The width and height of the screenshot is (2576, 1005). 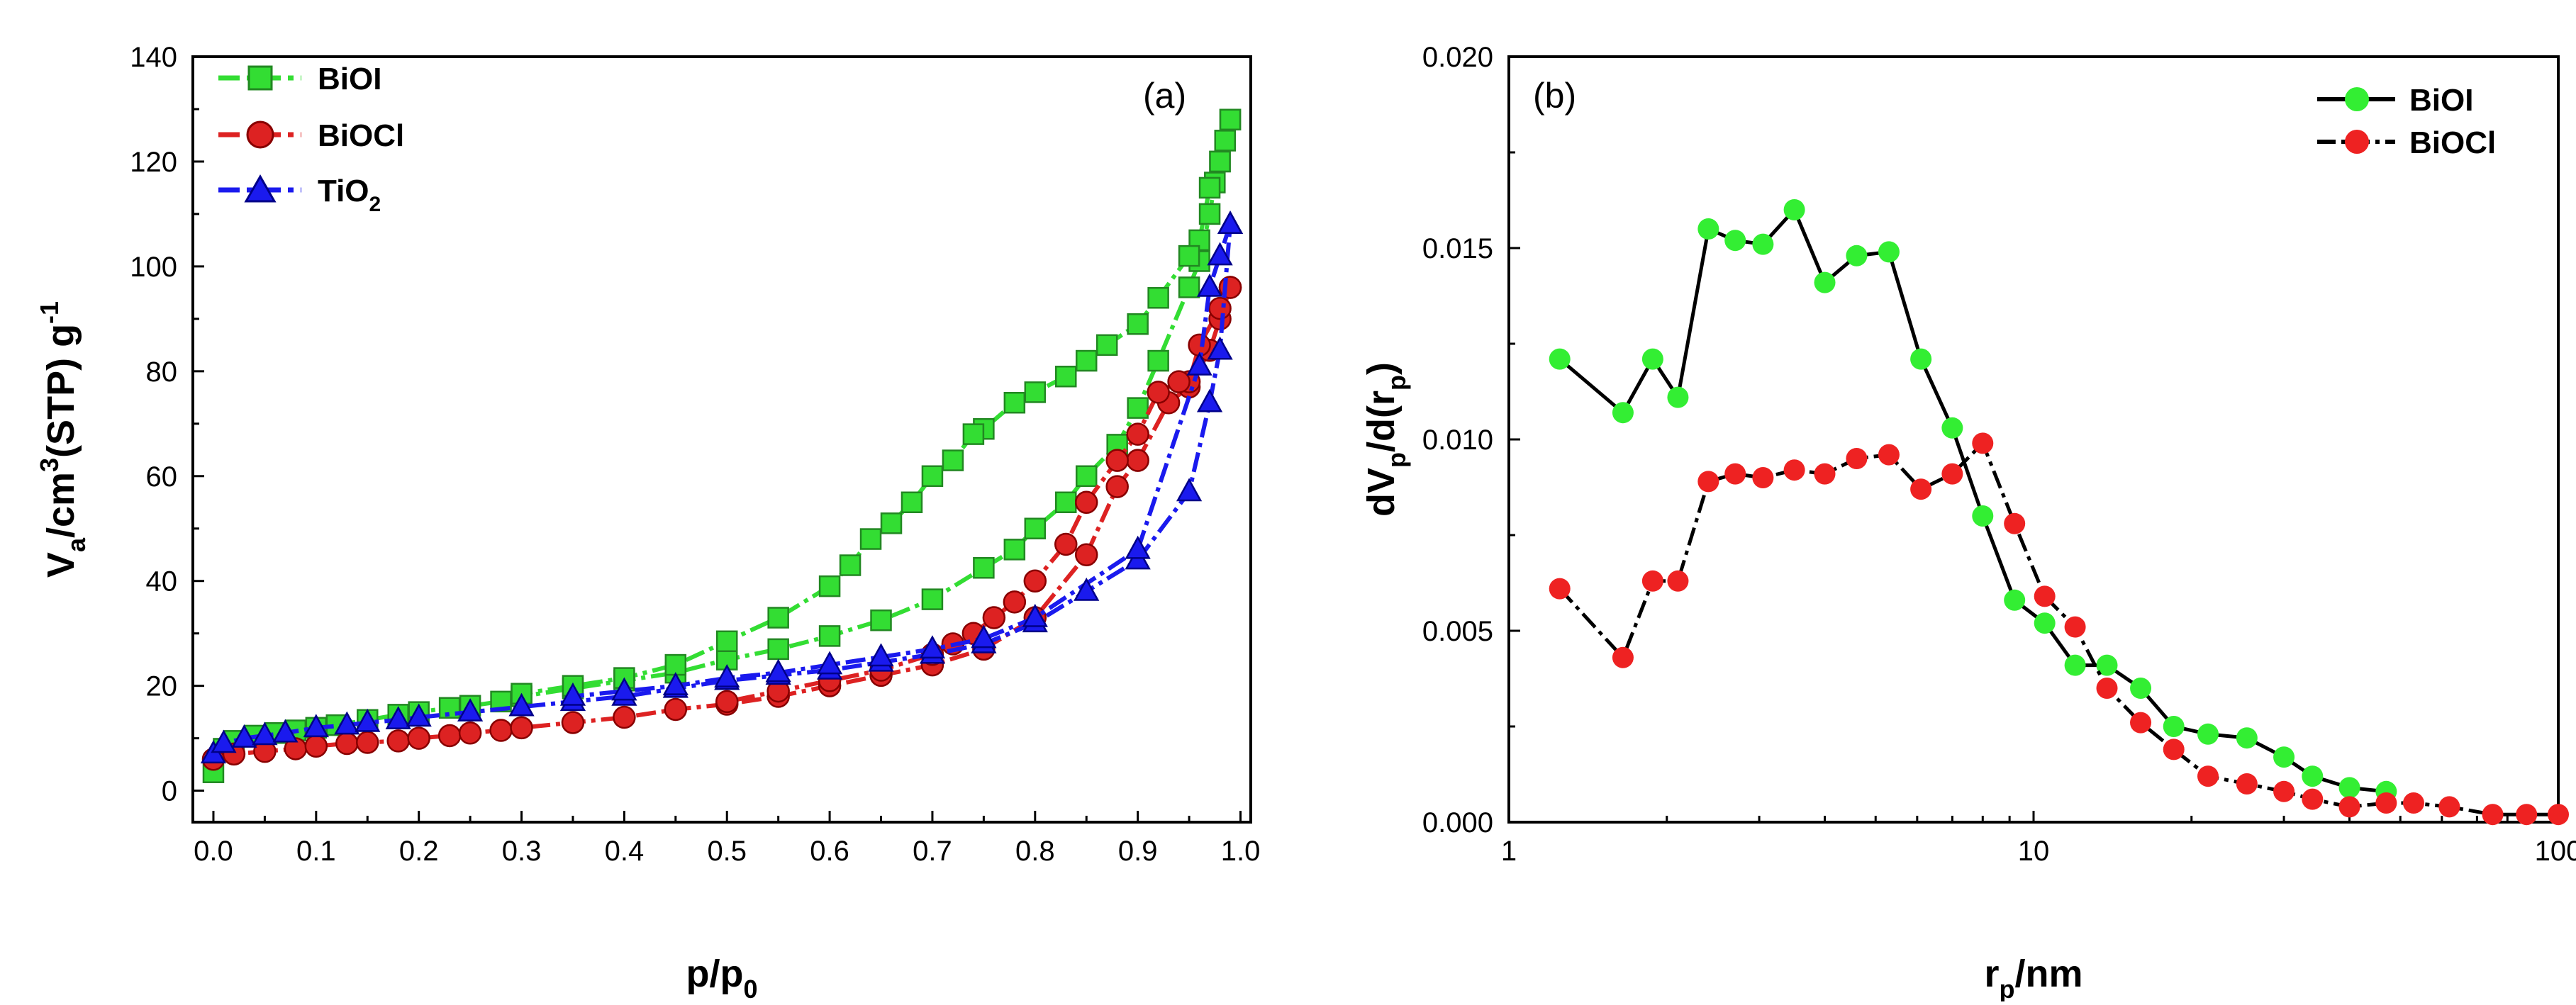 I want to click on x-tick-label: 10, so click(x=2034, y=852).